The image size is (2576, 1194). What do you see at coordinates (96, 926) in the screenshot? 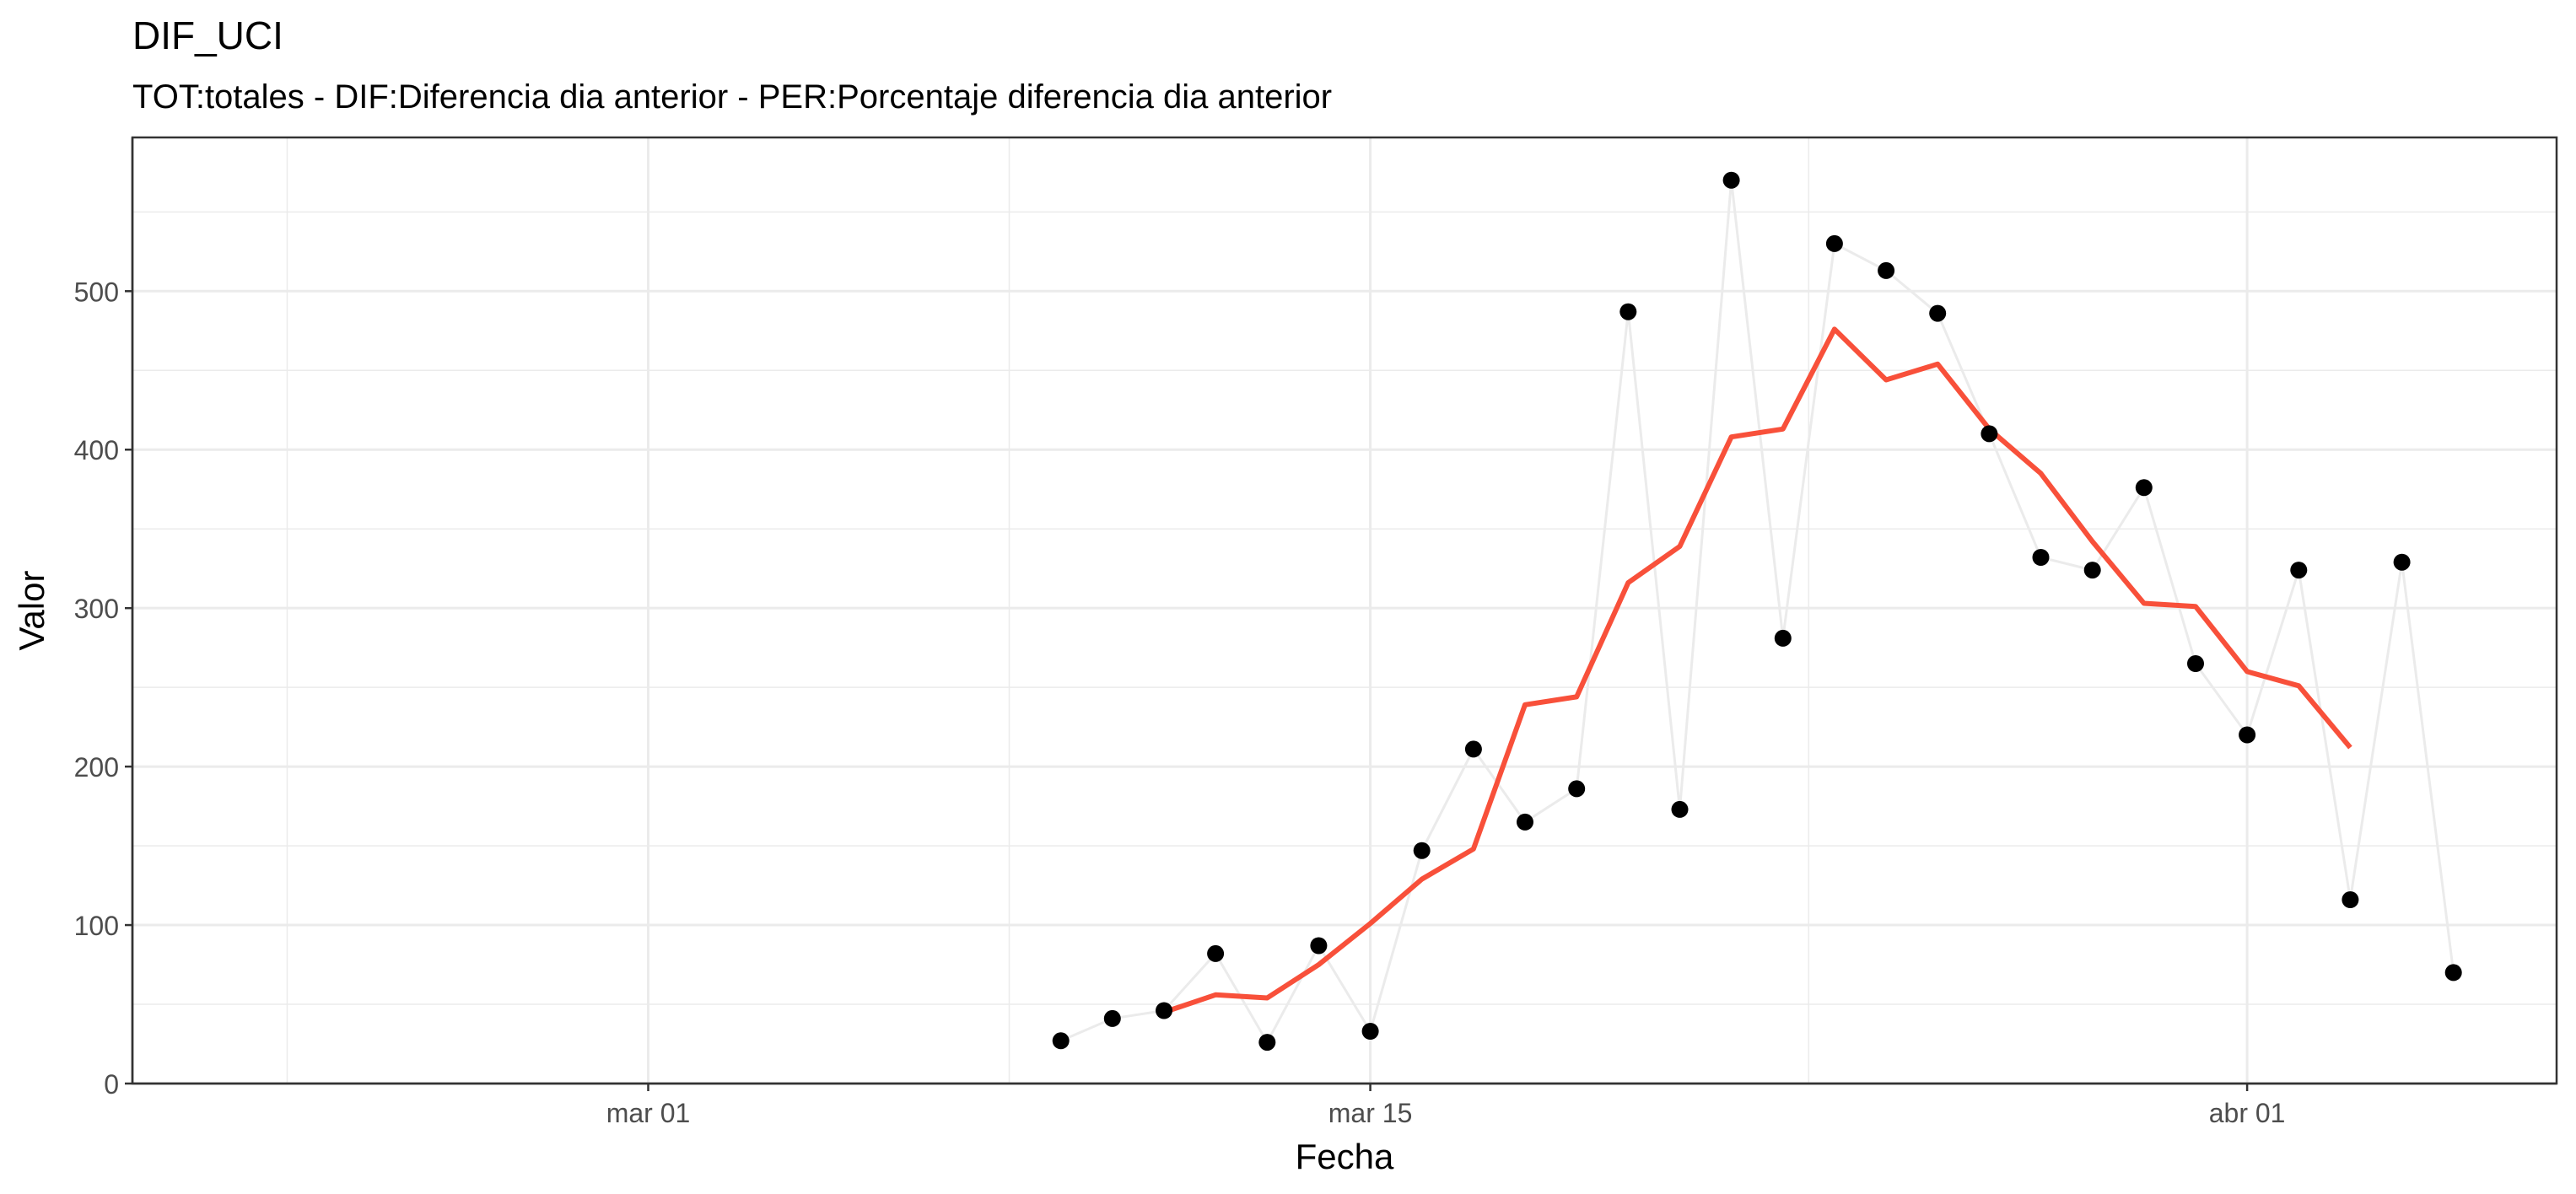
I see `y-tick-label: 100` at bounding box center [96, 926].